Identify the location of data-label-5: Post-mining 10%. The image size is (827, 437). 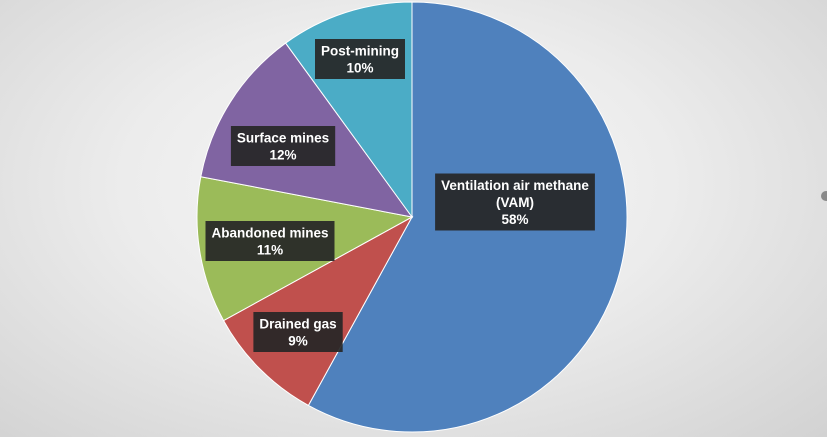
(360, 59).